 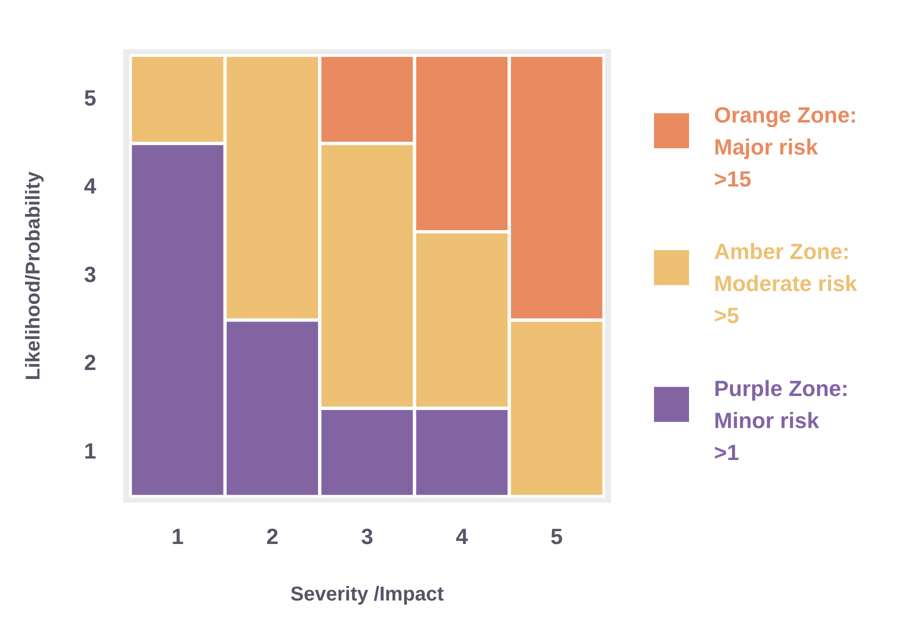 What do you see at coordinates (90, 451) in the screenshot?
I see `y-tick-label: 1` at bounding box center [90, 451].